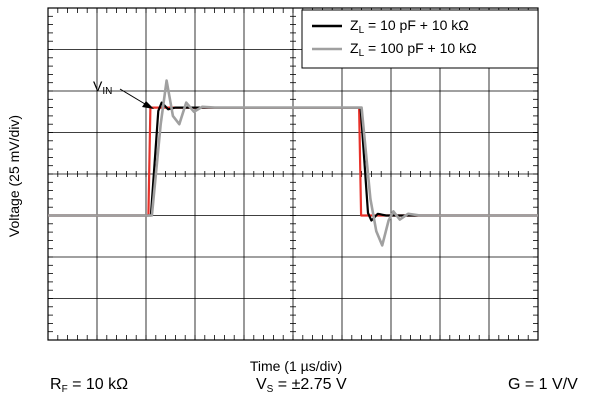 Image resolution: width=608 pixels, height=406 pixels. I want to click on gain-condition: G = 1 V/V, so click(543, 384).